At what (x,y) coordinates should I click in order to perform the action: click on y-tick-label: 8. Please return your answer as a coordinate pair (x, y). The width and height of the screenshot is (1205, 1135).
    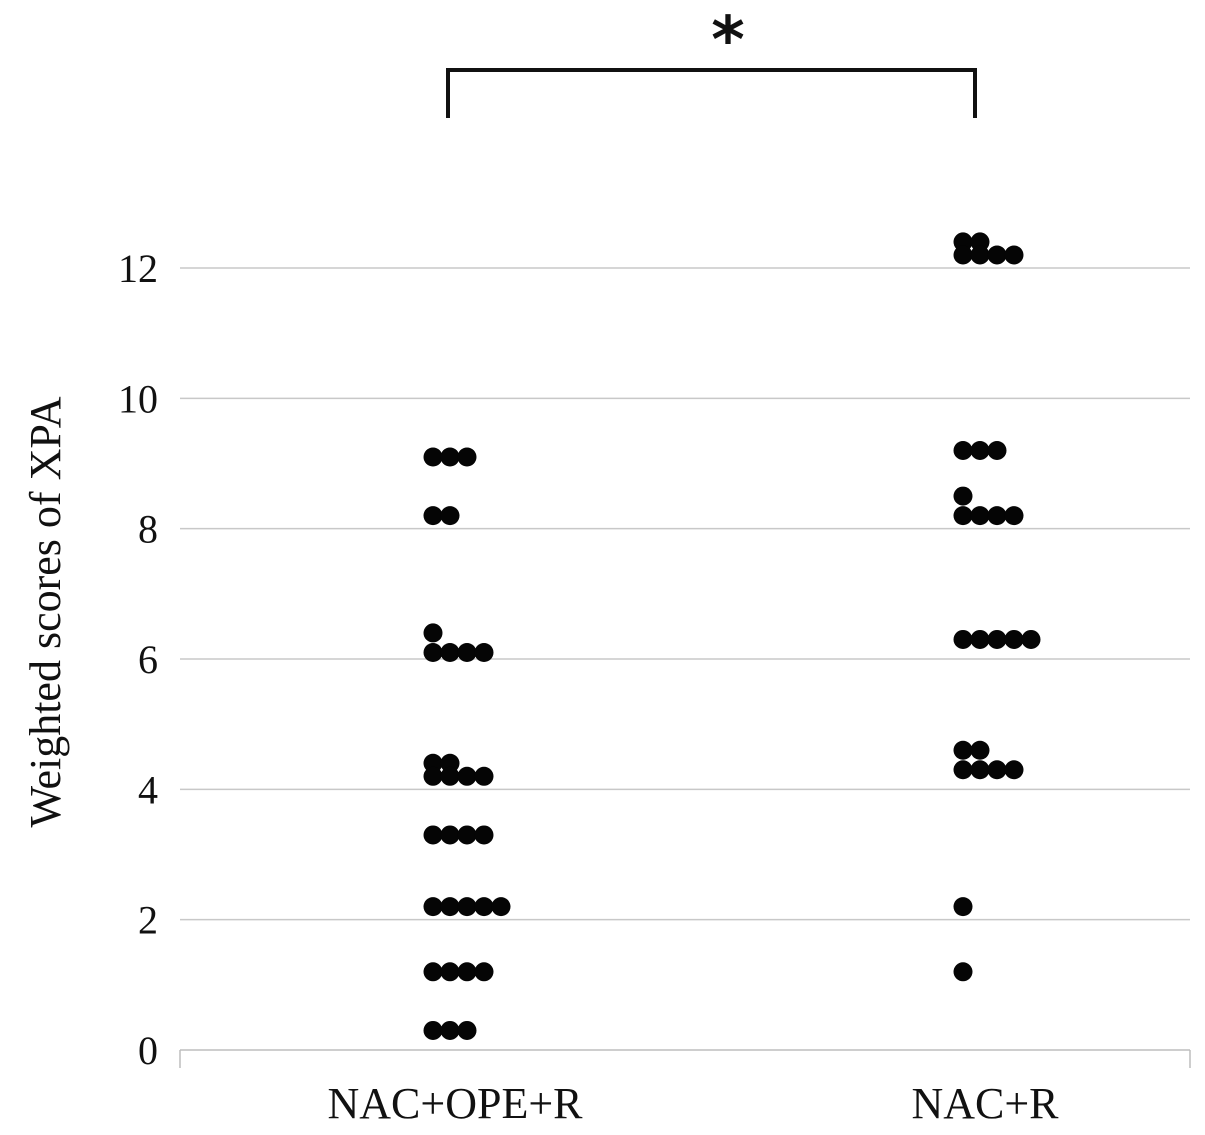
    Looking at the image, I should click on (148, 529).